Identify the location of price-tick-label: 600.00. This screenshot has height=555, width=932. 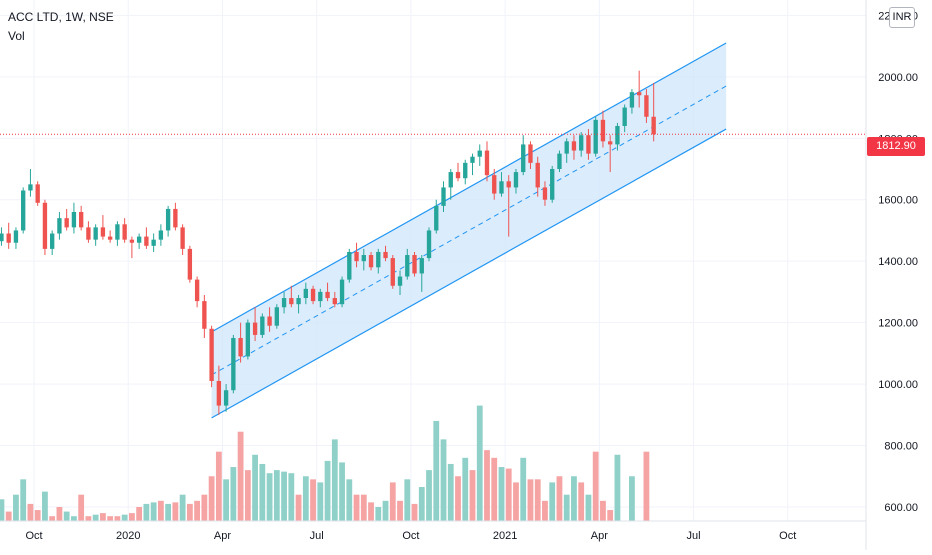
(901, 508).